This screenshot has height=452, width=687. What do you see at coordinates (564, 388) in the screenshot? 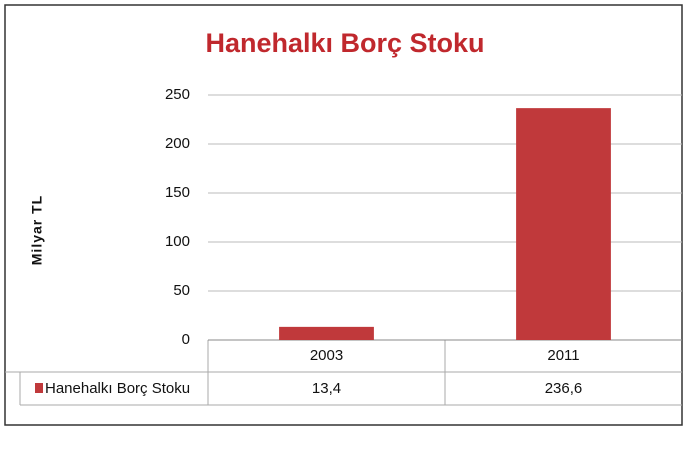
I see `table-value: 236,6` at bounding box center [564, 388].